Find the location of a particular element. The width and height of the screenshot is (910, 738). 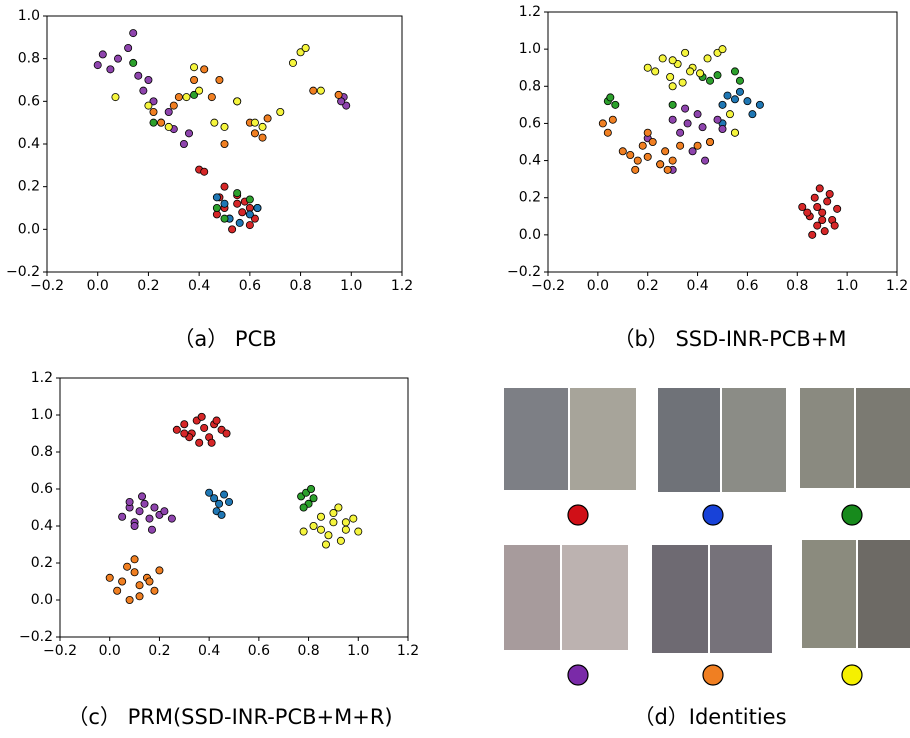

plot-frame is located at coordinates (722, 142).